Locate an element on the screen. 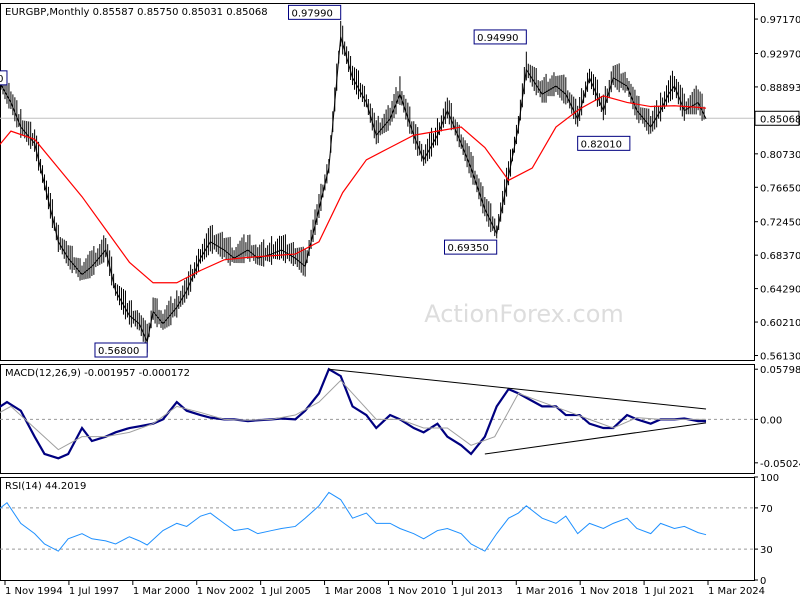  y-tick-label: 0 is located at coordinates (763, 581).